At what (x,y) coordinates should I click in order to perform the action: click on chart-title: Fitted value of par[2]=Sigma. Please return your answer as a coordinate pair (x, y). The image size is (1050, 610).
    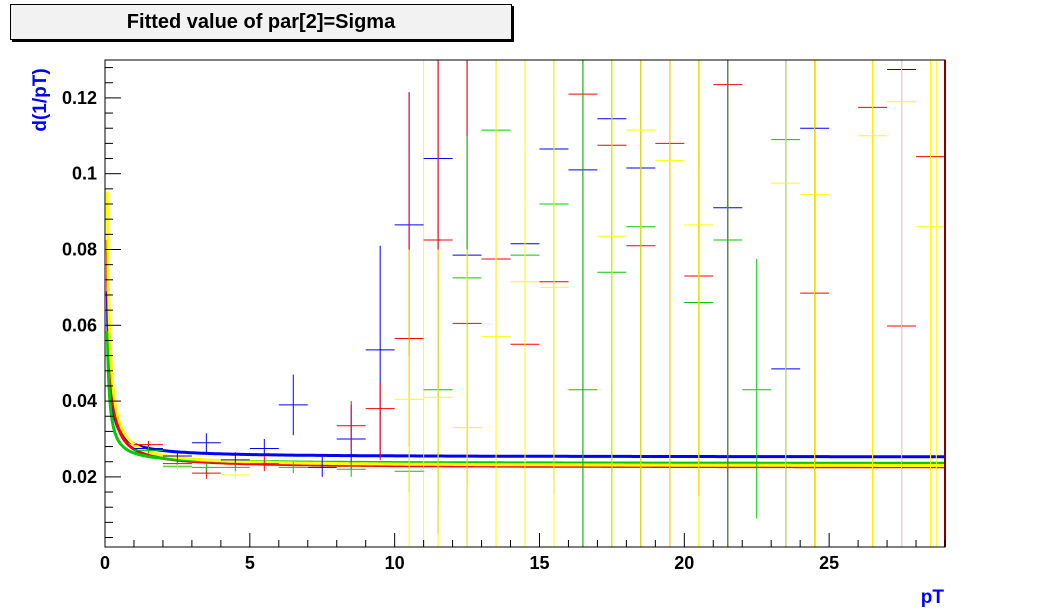
    Looking at the image, I should click on (261, 21).